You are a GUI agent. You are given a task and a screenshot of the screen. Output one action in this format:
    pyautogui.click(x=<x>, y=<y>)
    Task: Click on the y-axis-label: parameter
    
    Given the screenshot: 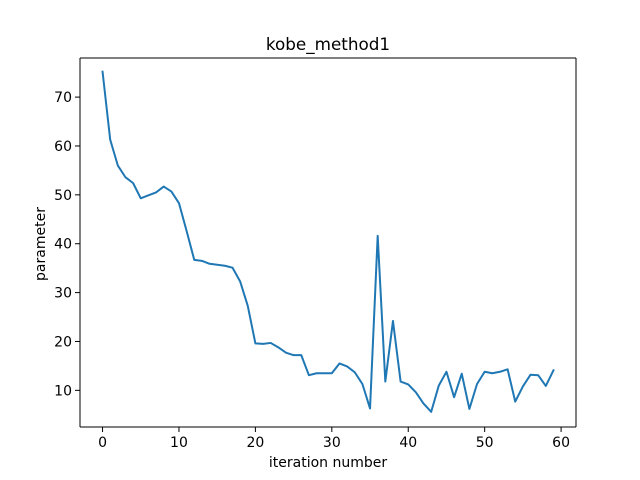 What is the action you would take?
    pyautogui.click(x=41, y=244)
    